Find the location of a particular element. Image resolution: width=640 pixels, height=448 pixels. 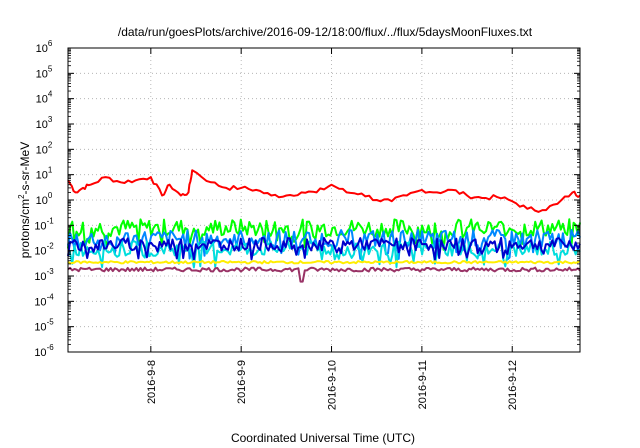

x-tick-label: 2016-9-9 is located at coordinates (242, 382).